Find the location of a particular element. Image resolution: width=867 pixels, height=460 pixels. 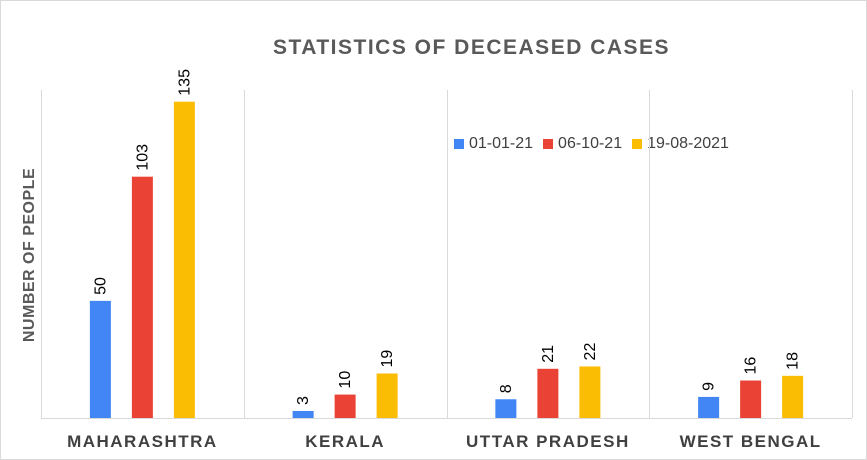

category-label: MAHARASHTRA is located at coordinates (142, 441).